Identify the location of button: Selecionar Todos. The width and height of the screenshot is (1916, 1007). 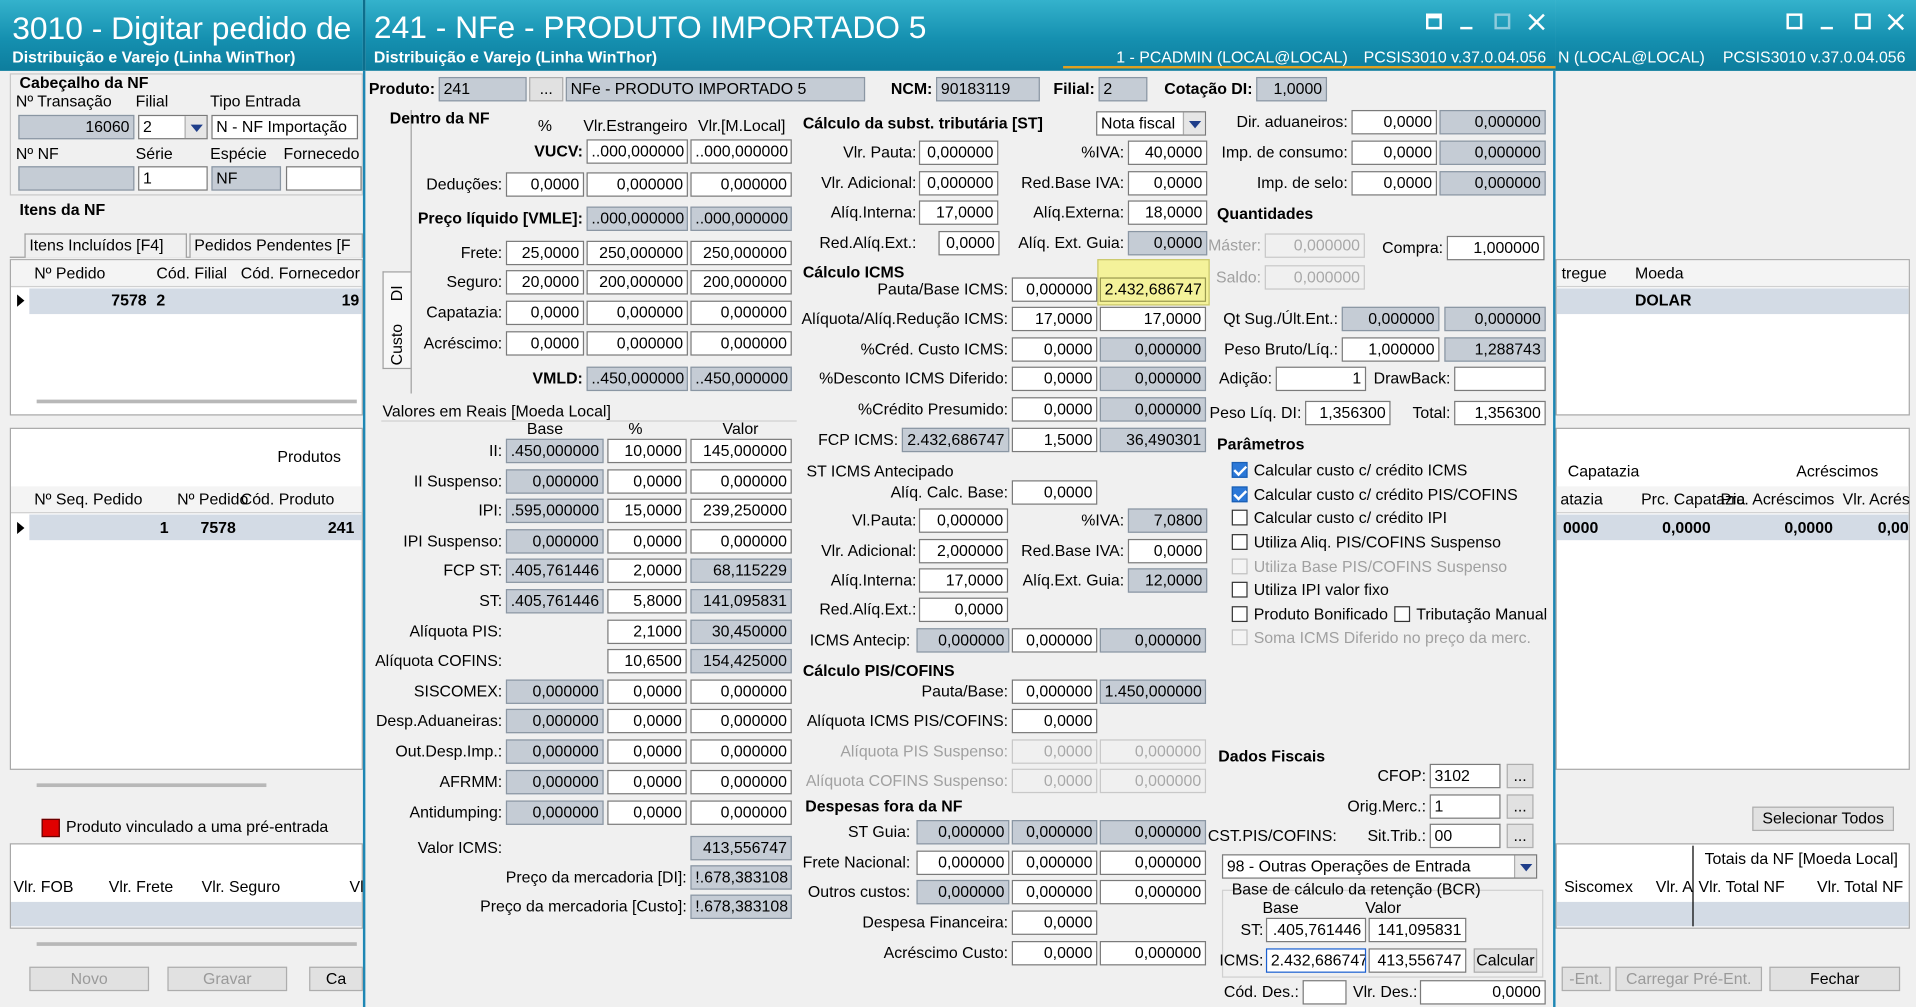
(1823, 819).